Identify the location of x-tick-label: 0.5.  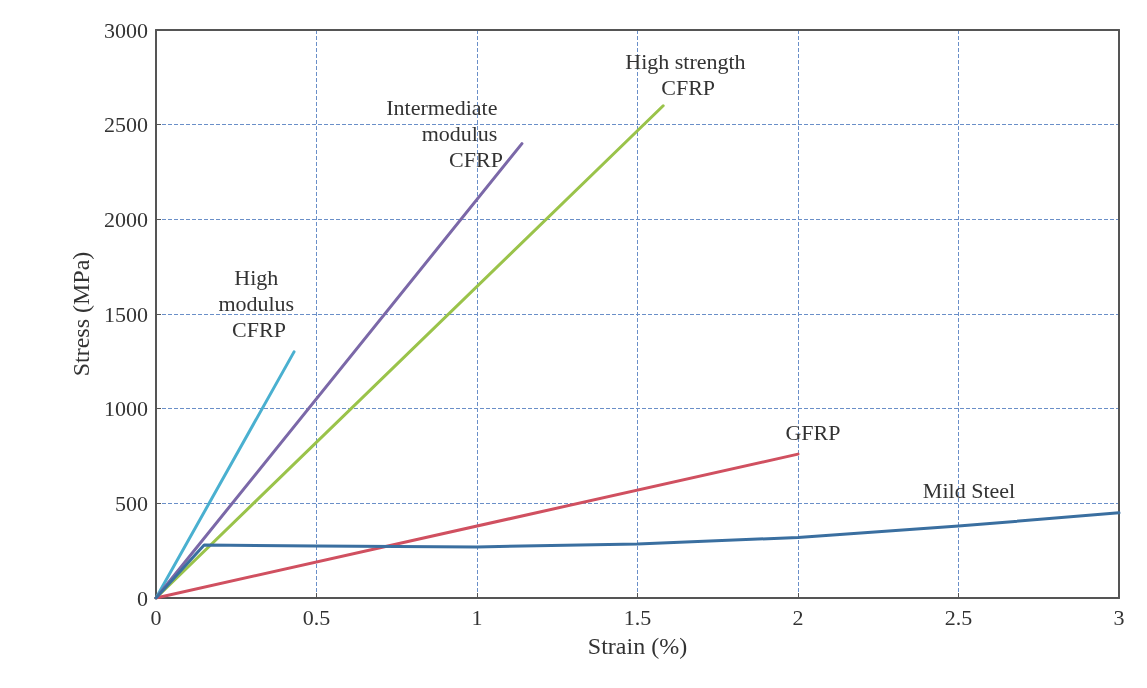
(316, 617).